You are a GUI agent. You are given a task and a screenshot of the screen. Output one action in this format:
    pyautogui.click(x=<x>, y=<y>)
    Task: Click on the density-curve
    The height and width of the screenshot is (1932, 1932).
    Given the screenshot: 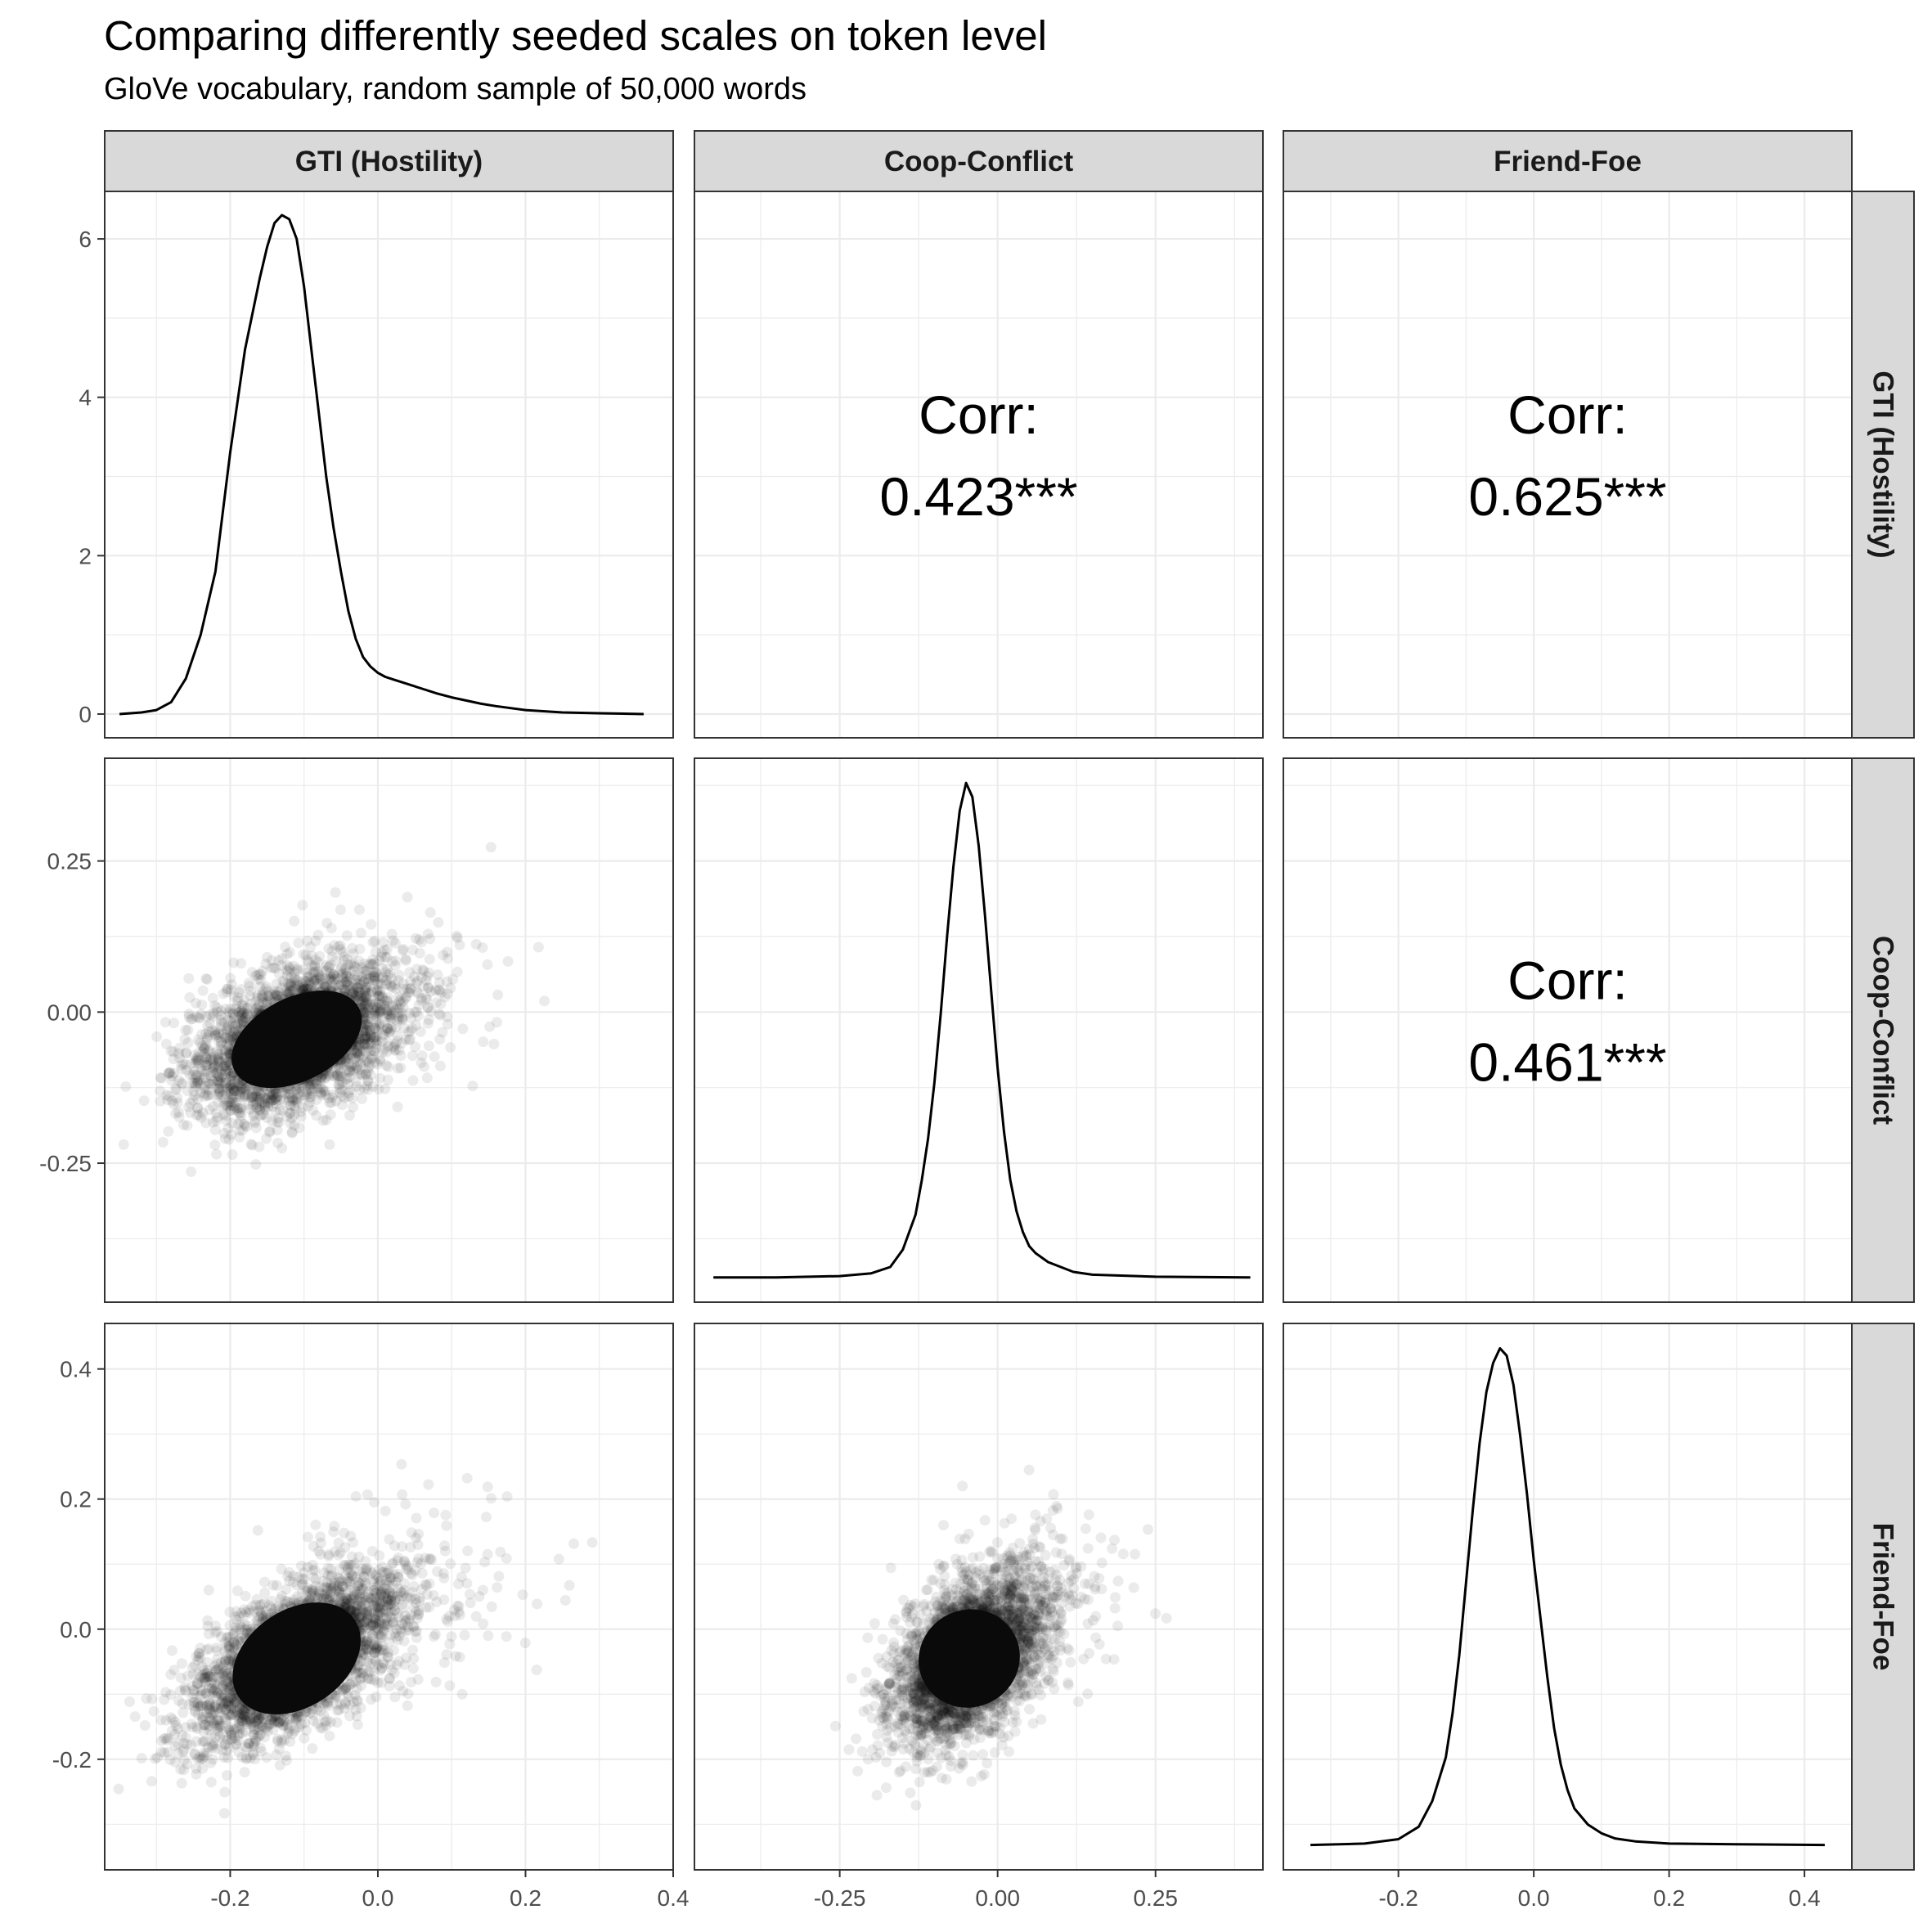 What is the action you would take?
    pyautogui.click(x=982, y=1030)
    